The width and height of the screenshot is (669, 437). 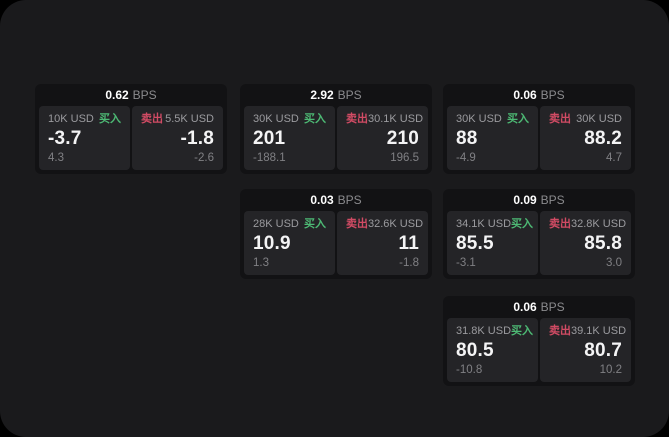 I want to click on sell-change: 10.2, so click(x=610, y=370).